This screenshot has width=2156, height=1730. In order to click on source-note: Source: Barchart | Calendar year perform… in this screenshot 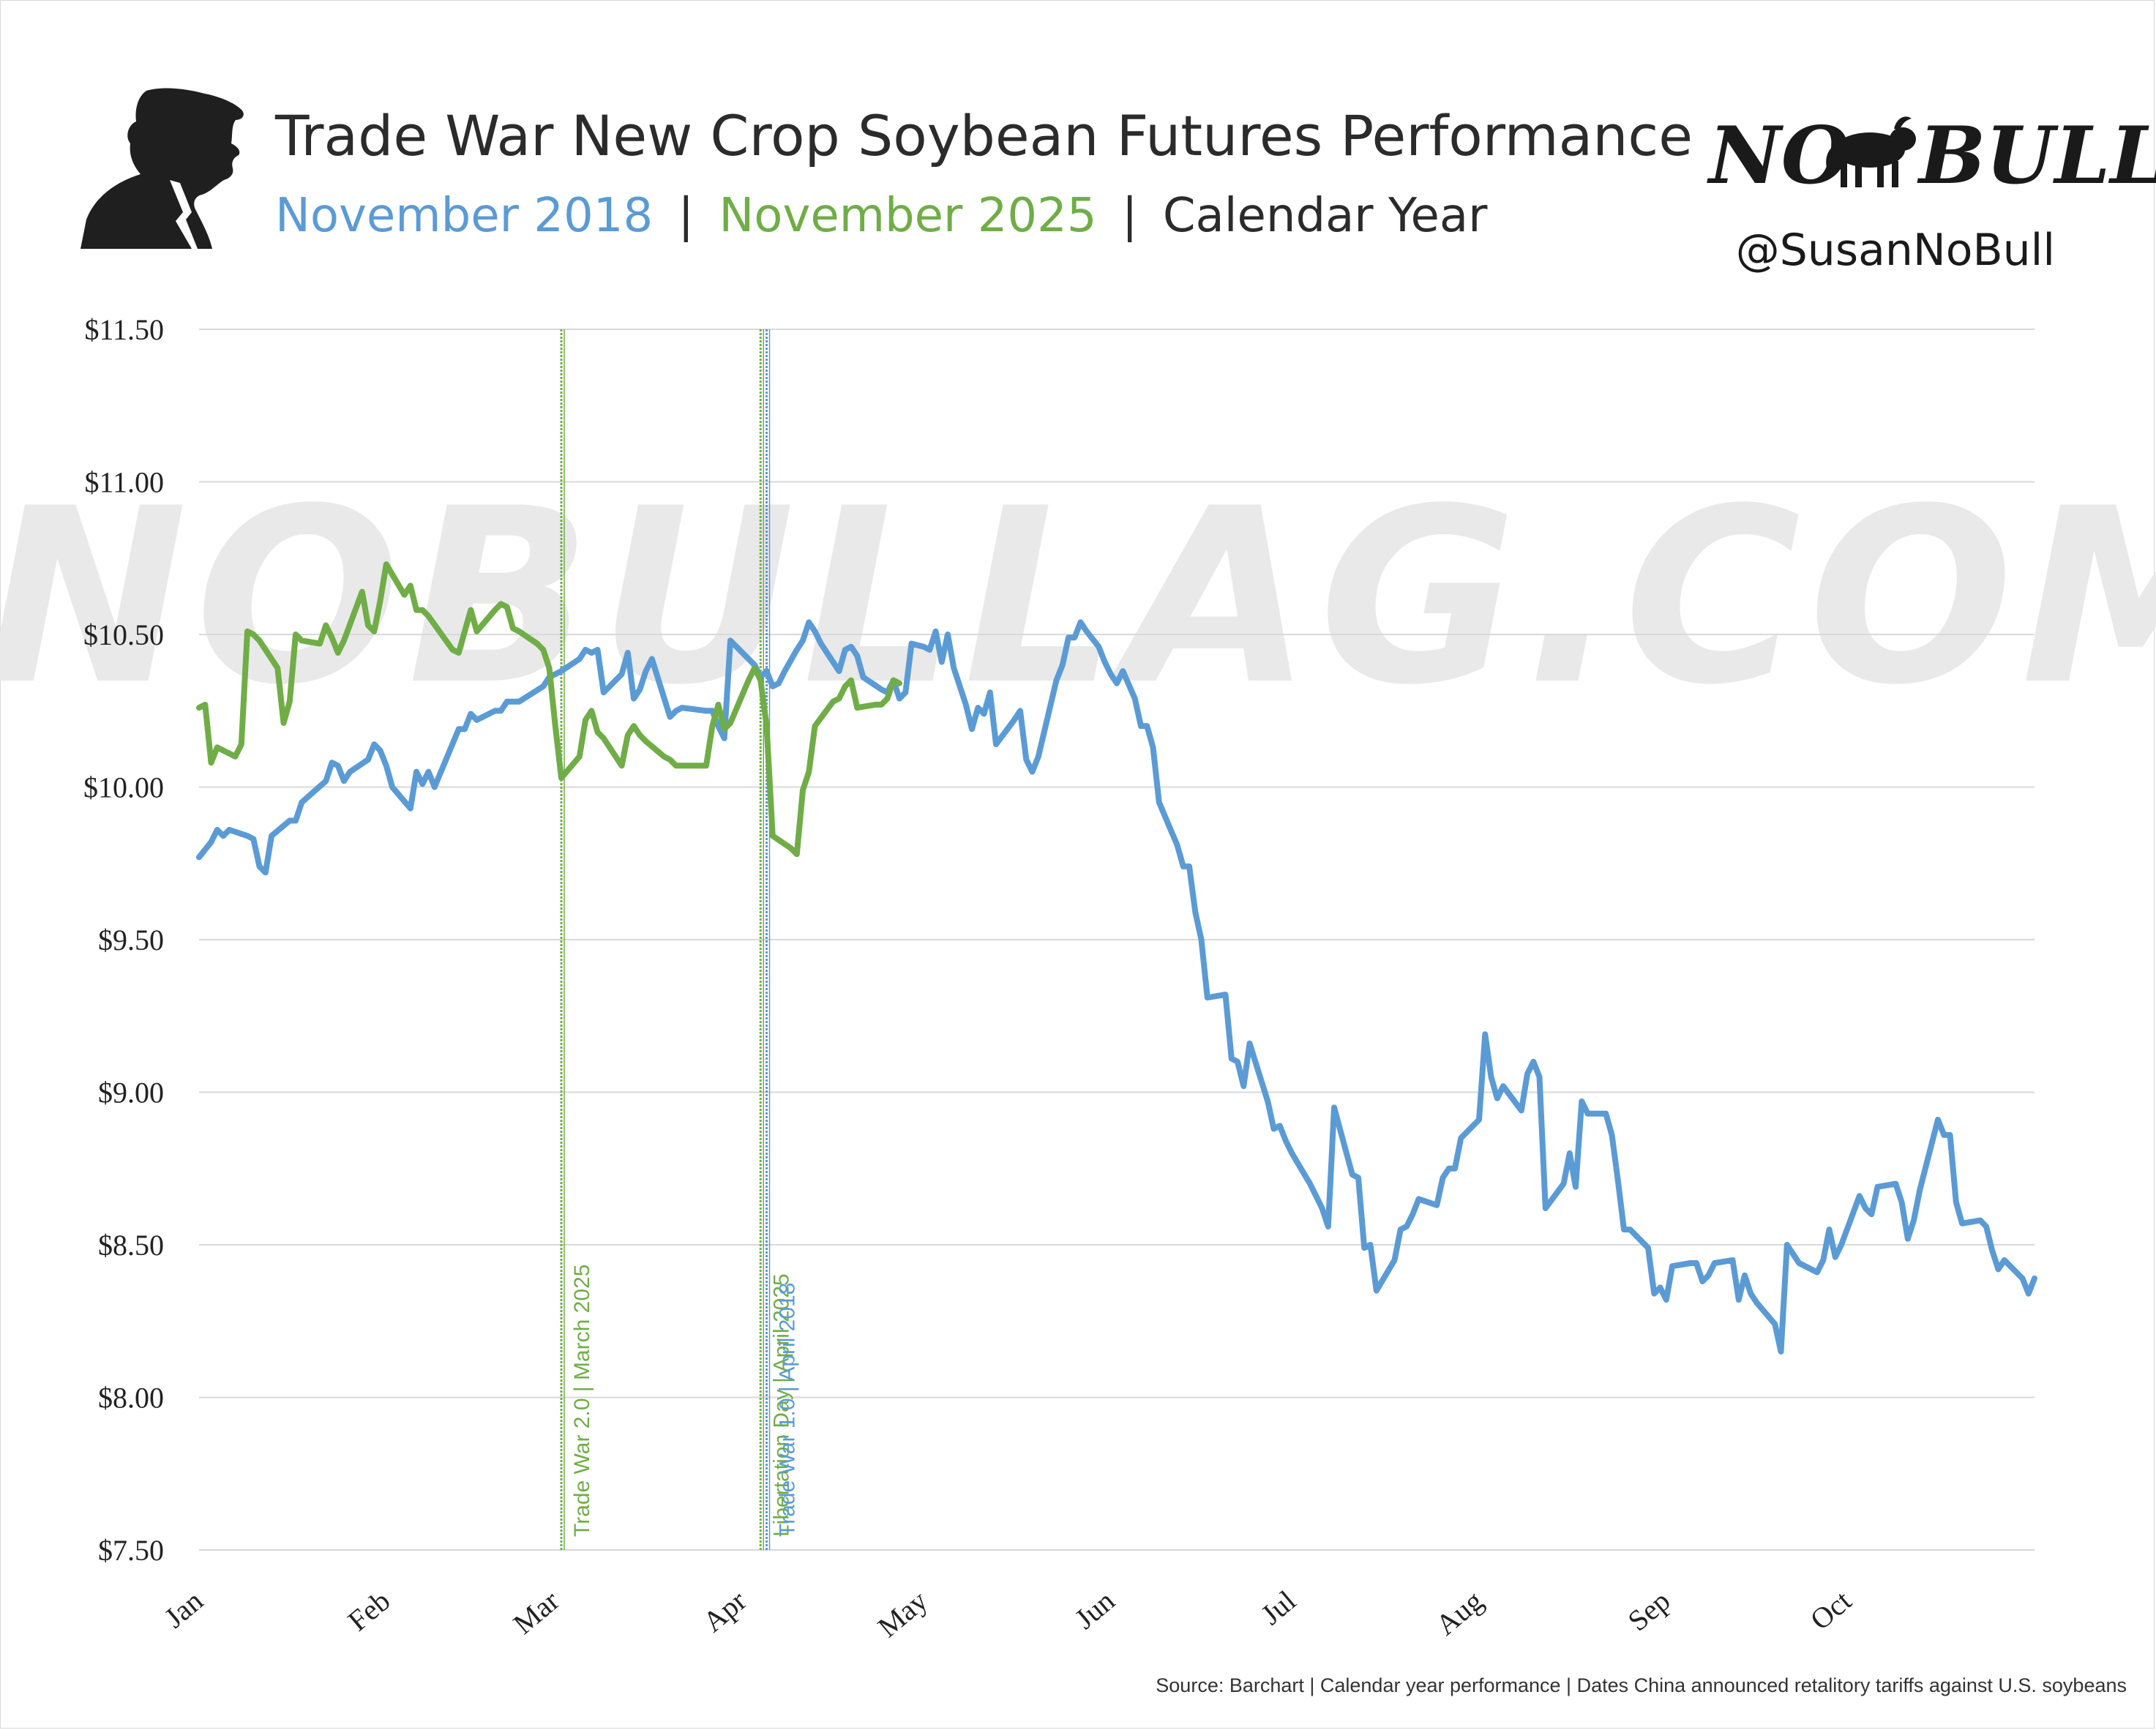, I will do `click(1641, 1685)`.